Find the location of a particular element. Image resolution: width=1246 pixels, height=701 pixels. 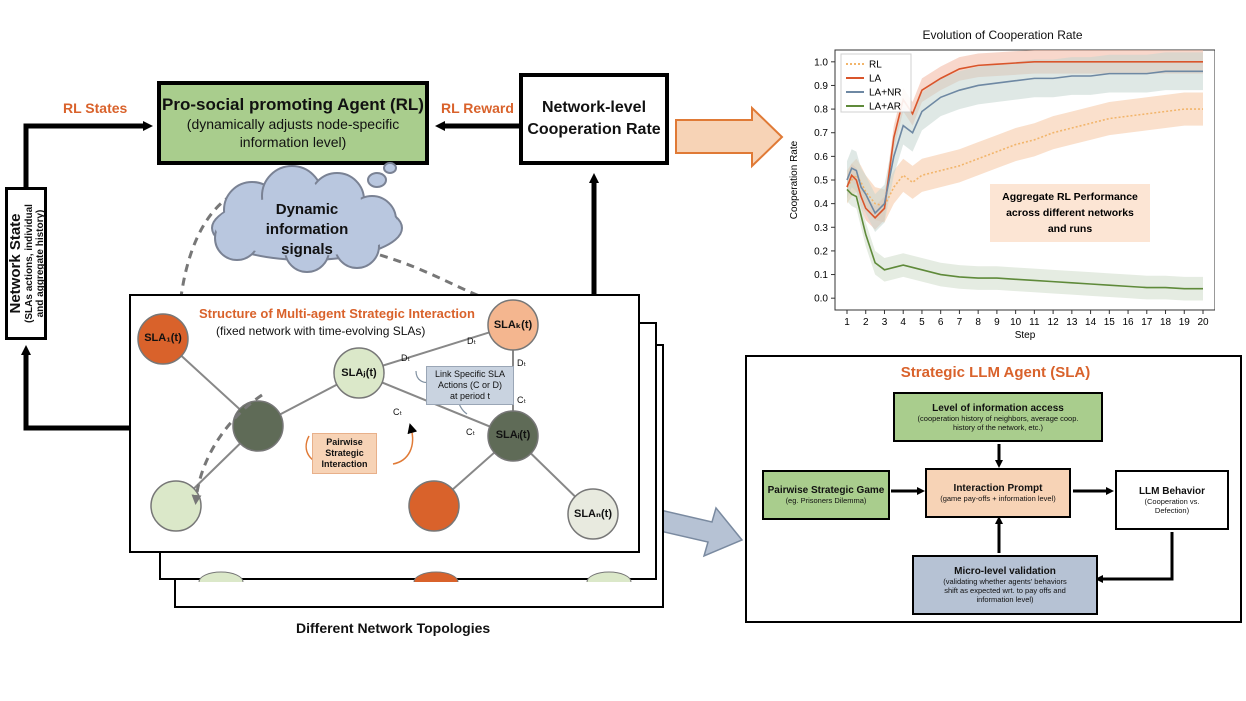

node-slaj is located at coordinates (359, 373).